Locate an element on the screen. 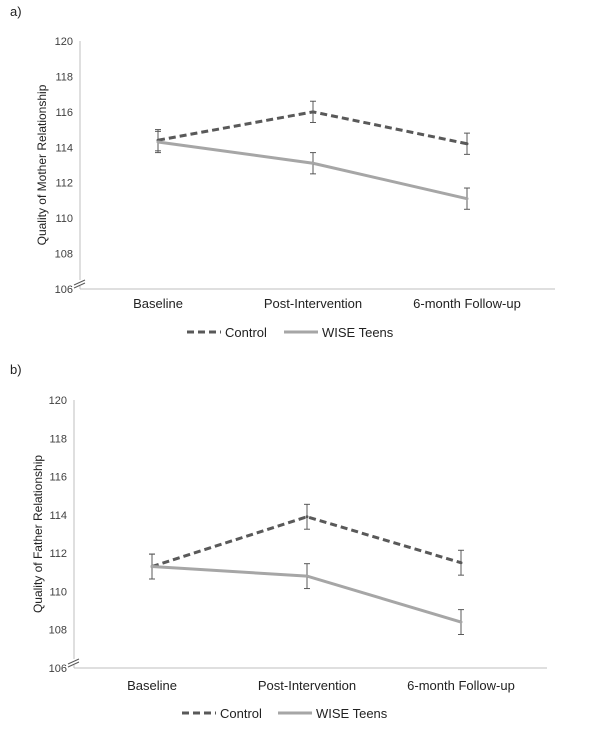 The height and width of the screenshot is (734, 616). y-axis-label: Quality of Father Relationship is located at coordinates (38, 534).